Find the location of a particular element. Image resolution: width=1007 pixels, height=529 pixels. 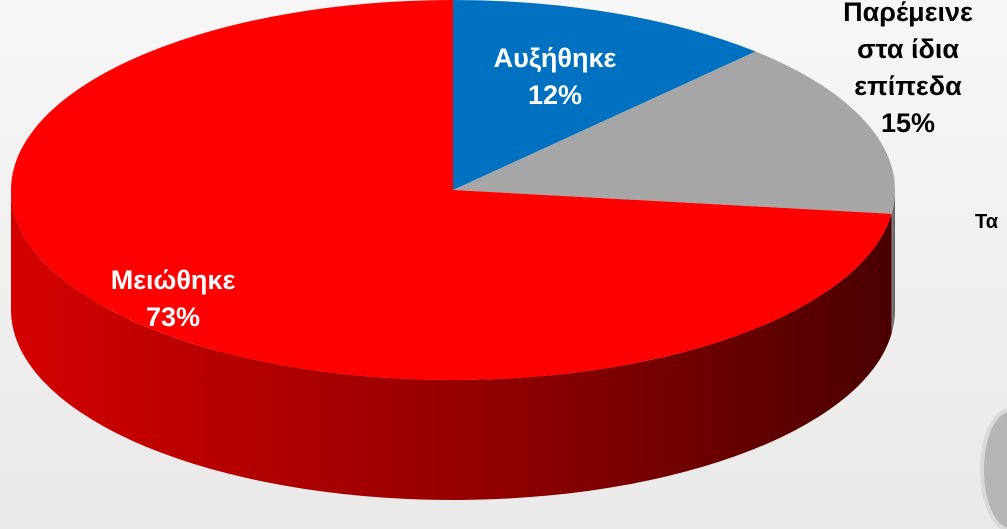

value-label: 12% is located at coordinates (555, 95).